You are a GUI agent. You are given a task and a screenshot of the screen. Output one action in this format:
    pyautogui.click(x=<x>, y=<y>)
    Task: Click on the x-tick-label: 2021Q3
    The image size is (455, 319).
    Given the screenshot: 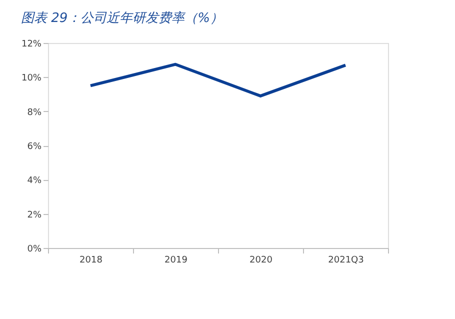 What is the action you would take?
    pyautogui.click(x=346, y=261)
    